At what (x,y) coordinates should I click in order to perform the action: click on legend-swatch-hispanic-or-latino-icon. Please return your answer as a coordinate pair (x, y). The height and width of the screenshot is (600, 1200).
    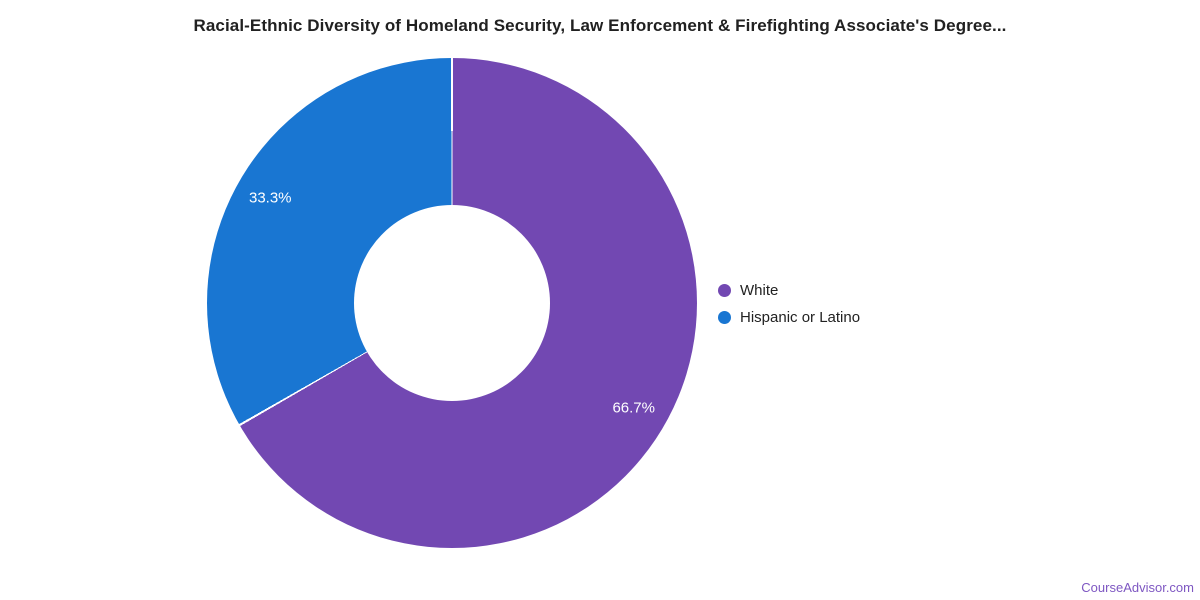
    Looking at the image, I should click on (724, 317).